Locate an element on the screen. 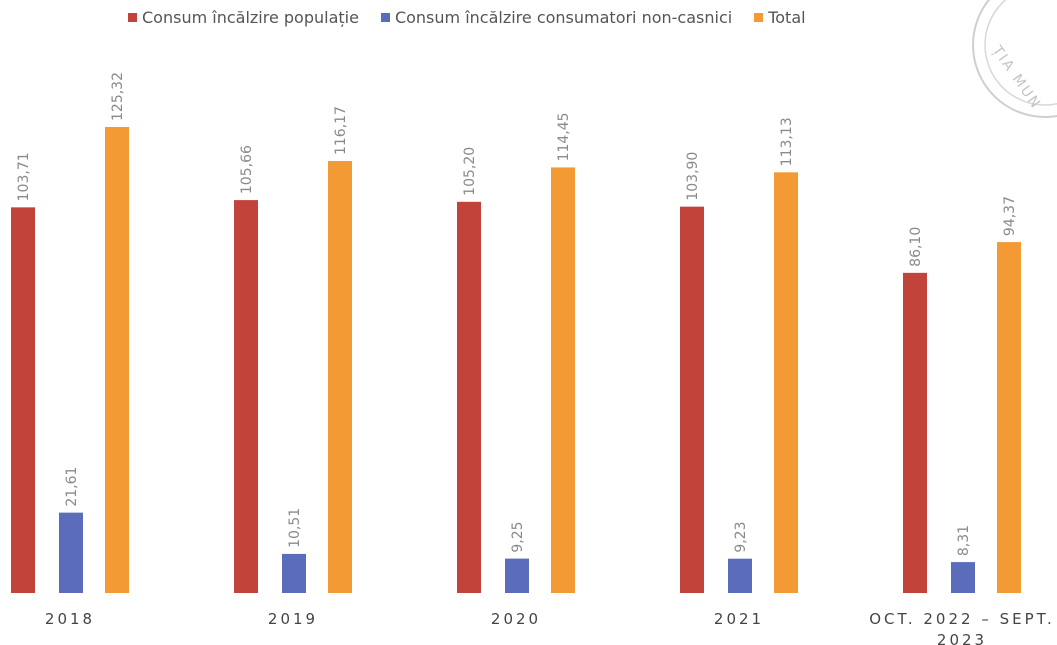 The image size is (1057, 645). legend-item-populatie: Consum încălzire populație is located at coordinates (243, 17).